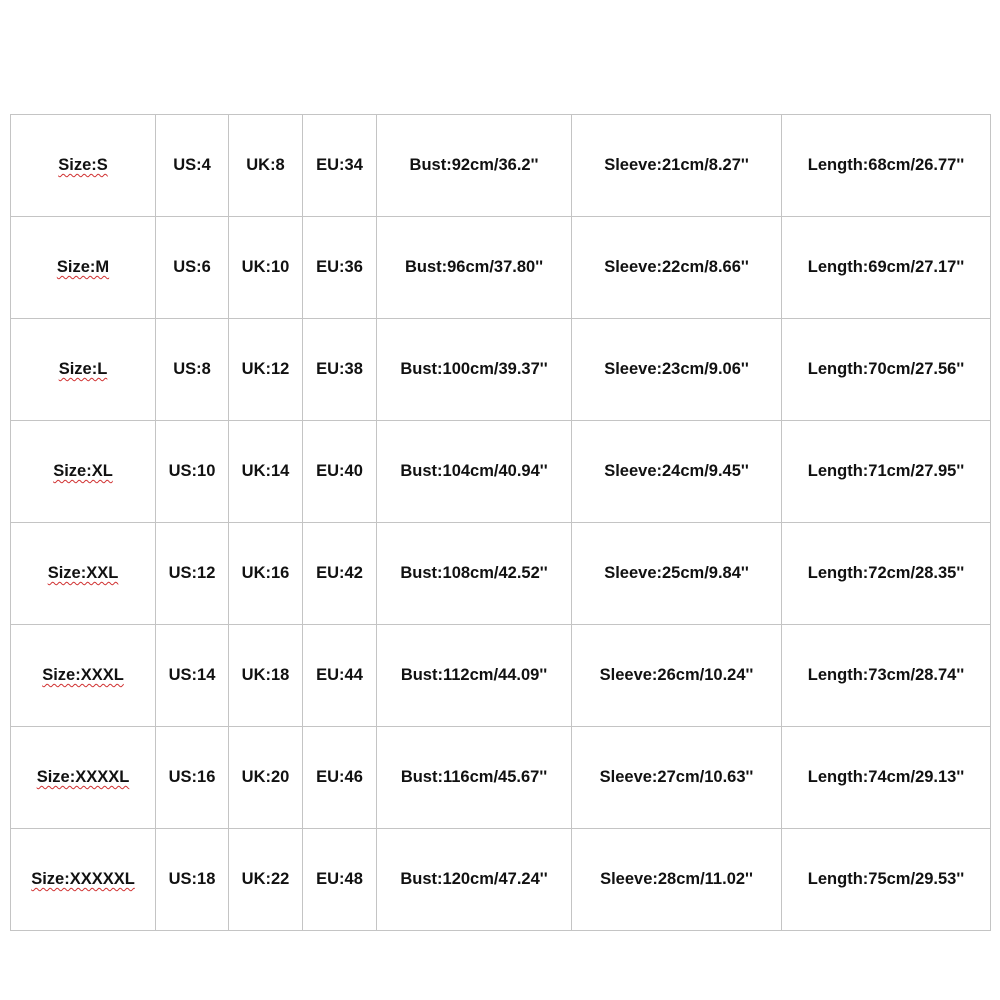  Describe the element at coordinates (676, 267) in the screenshot. I see `cell-sleeve: Sleeve:22cm/8.66''` at that location.